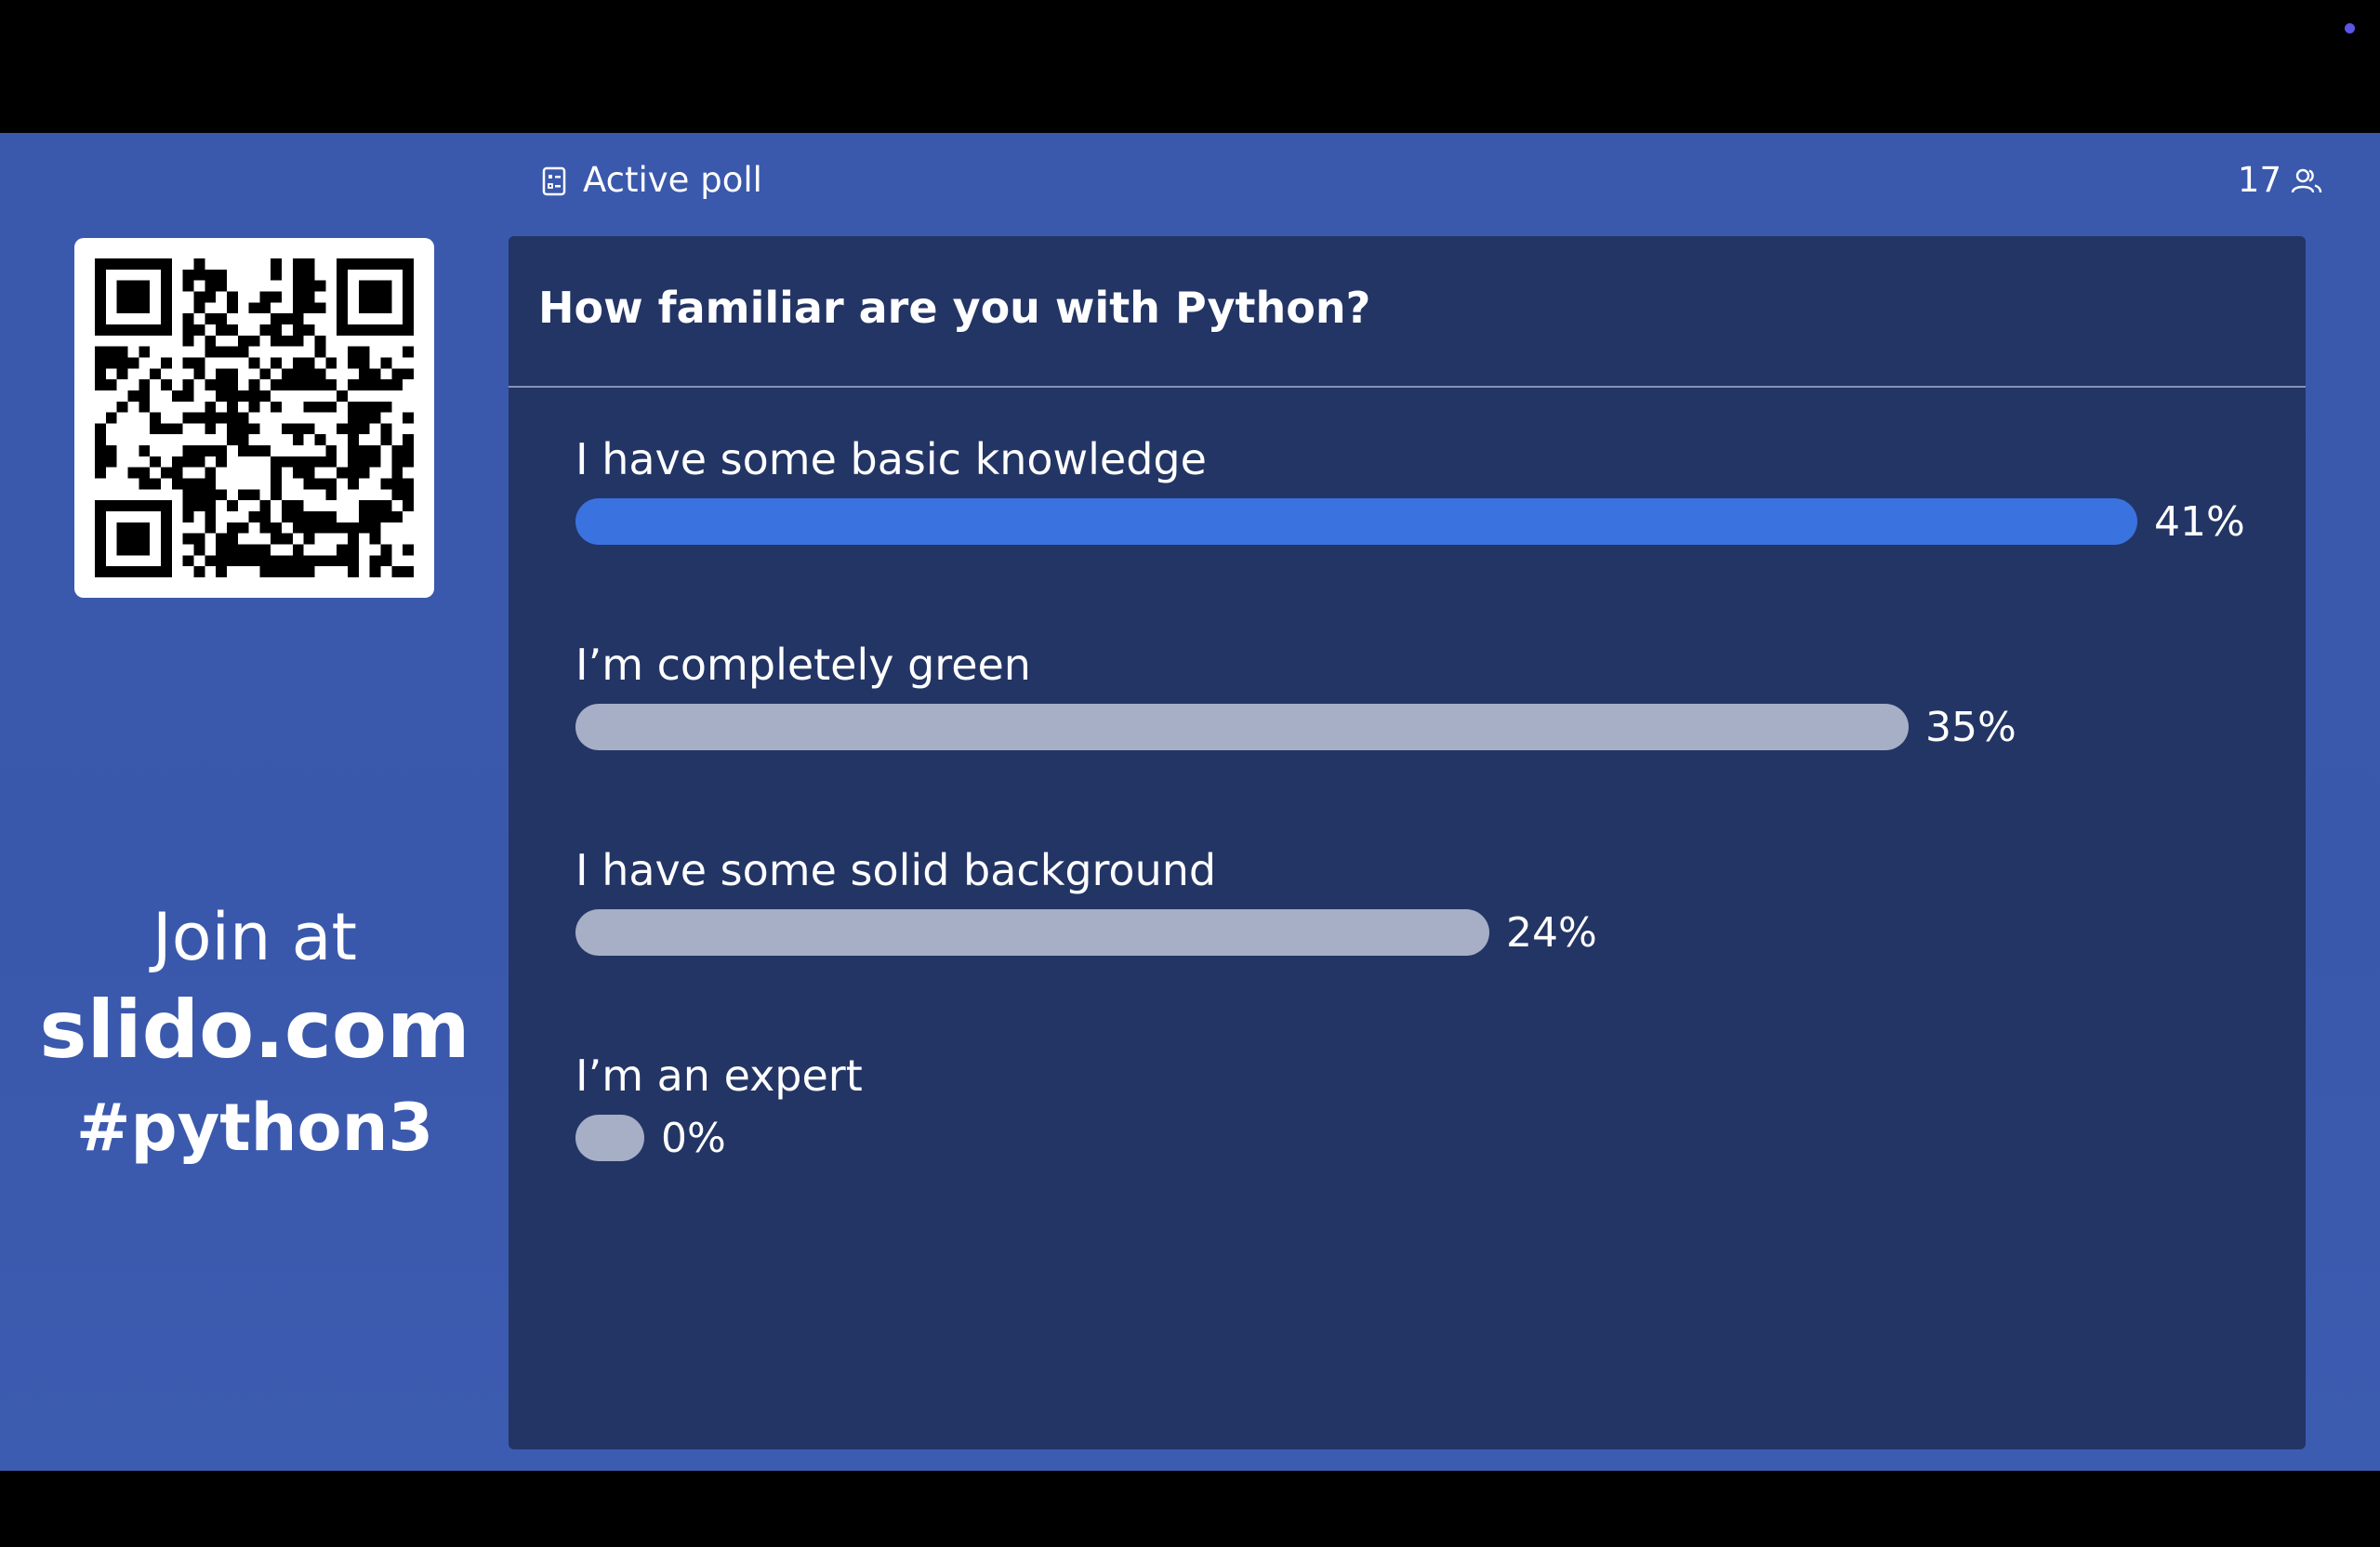 Image resolution: width=2380 pixels, height=1547 pixels. Describe the element at coordinates (896, 870) in the screenshot. I see `option-label: I have some solid background` at that location.